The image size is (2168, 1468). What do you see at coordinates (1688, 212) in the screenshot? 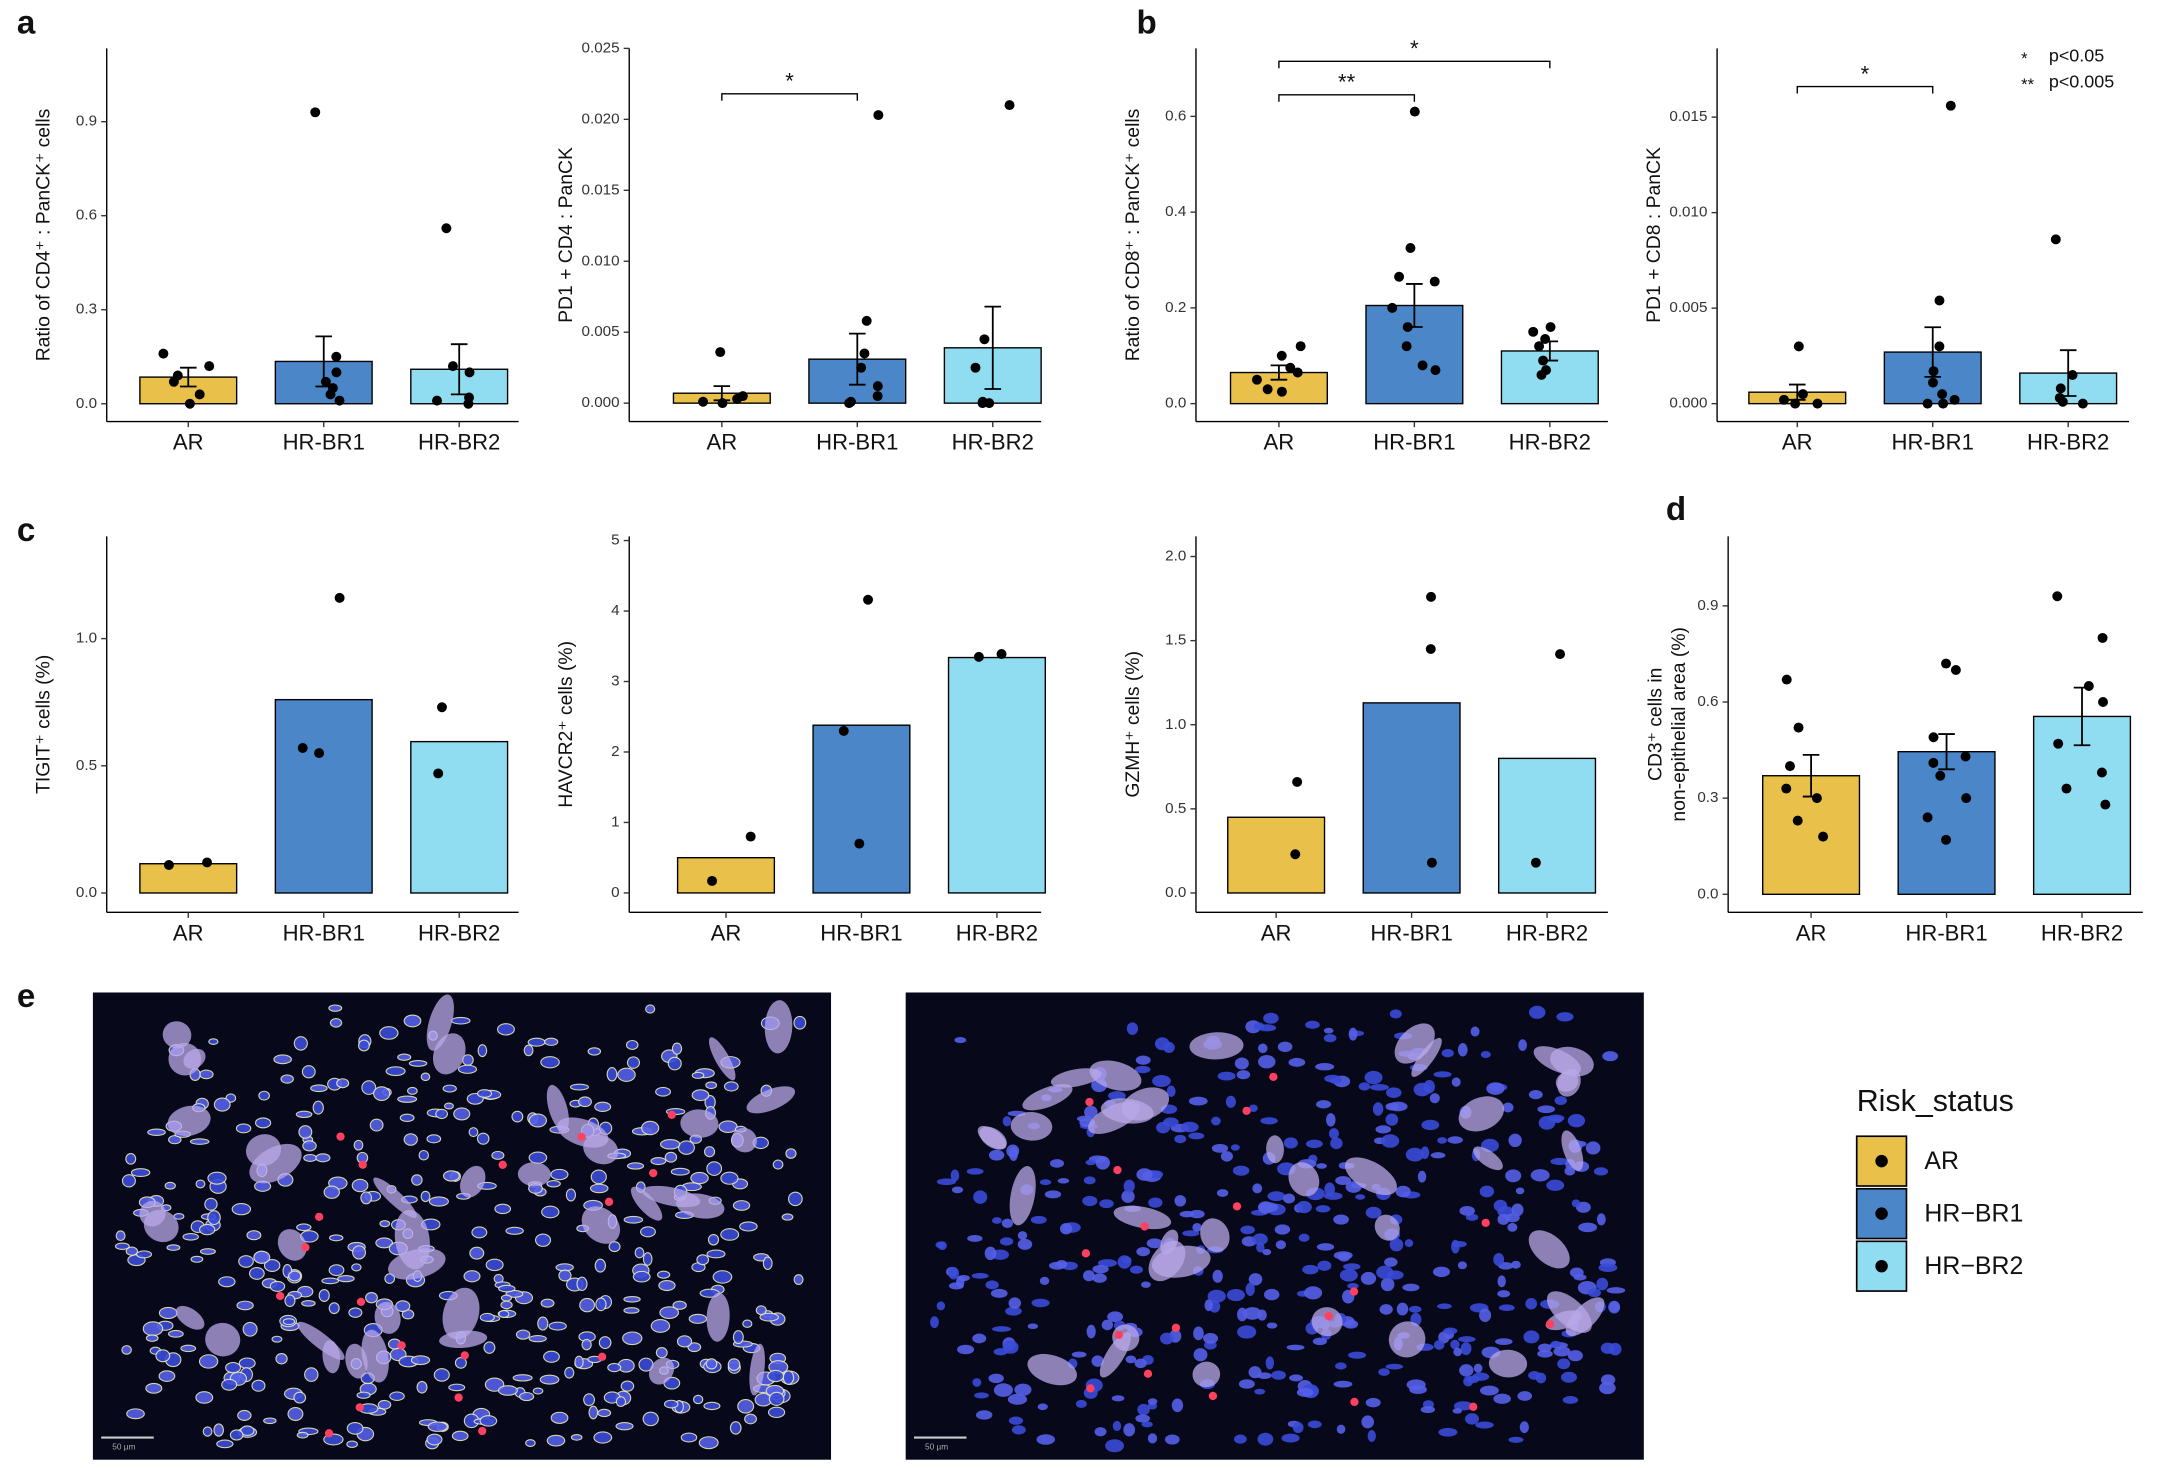
I see `y-tick-label: 0.010` at bounding box center [1688, 212].